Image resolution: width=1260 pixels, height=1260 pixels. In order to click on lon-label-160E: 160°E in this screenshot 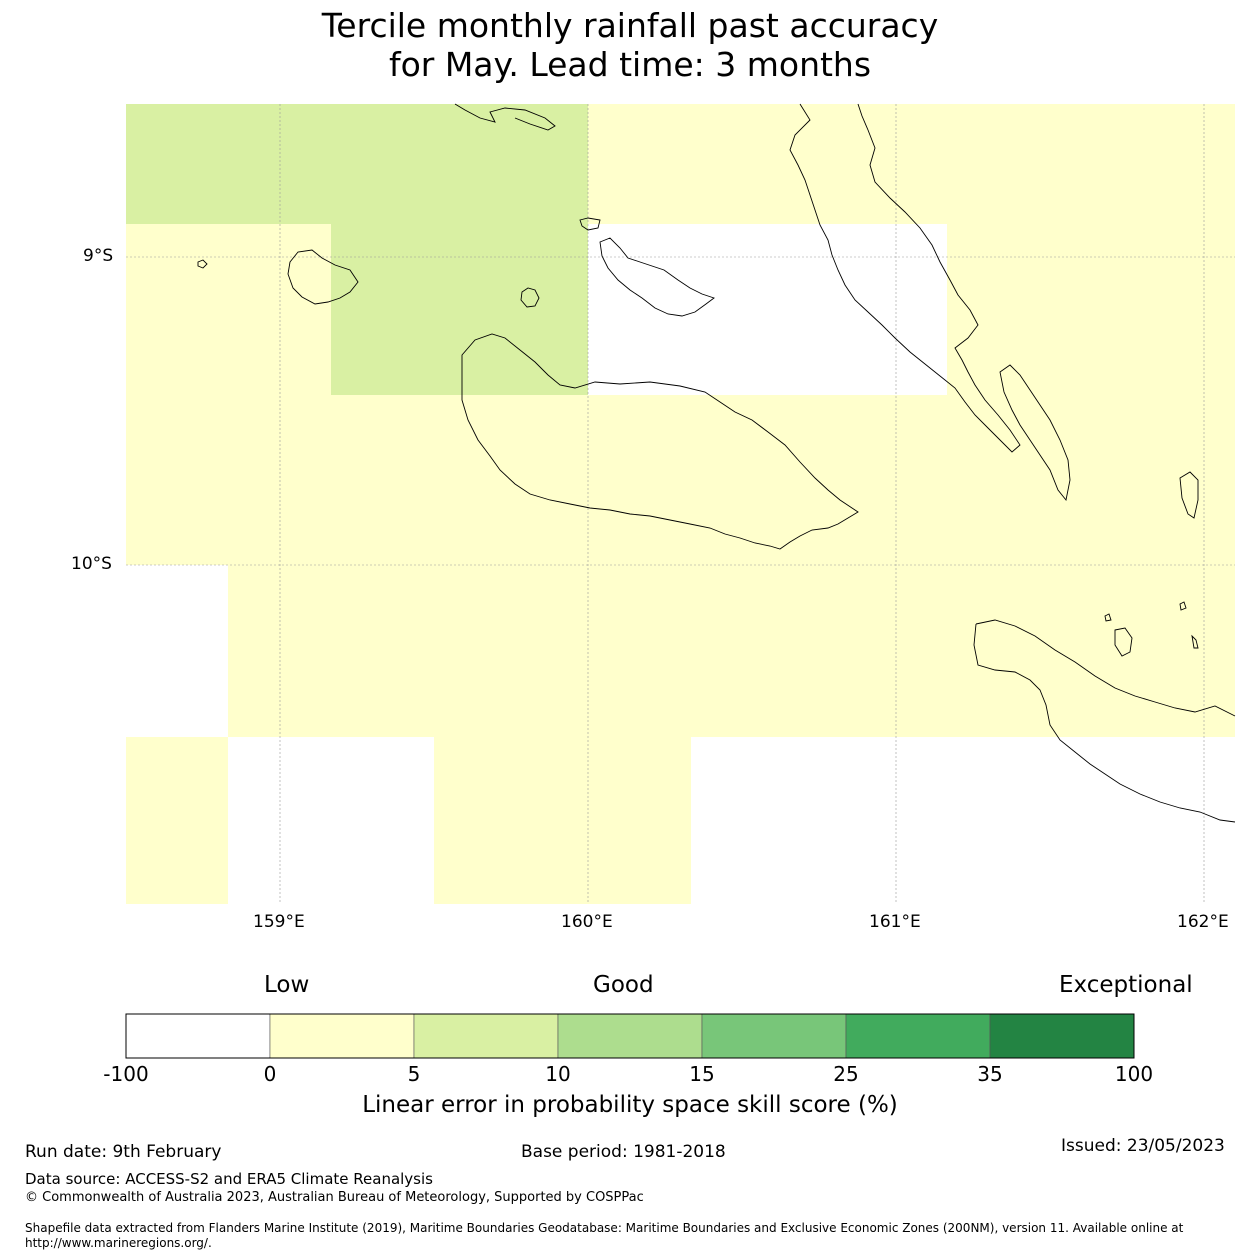, I will do `click(587, 922)`.